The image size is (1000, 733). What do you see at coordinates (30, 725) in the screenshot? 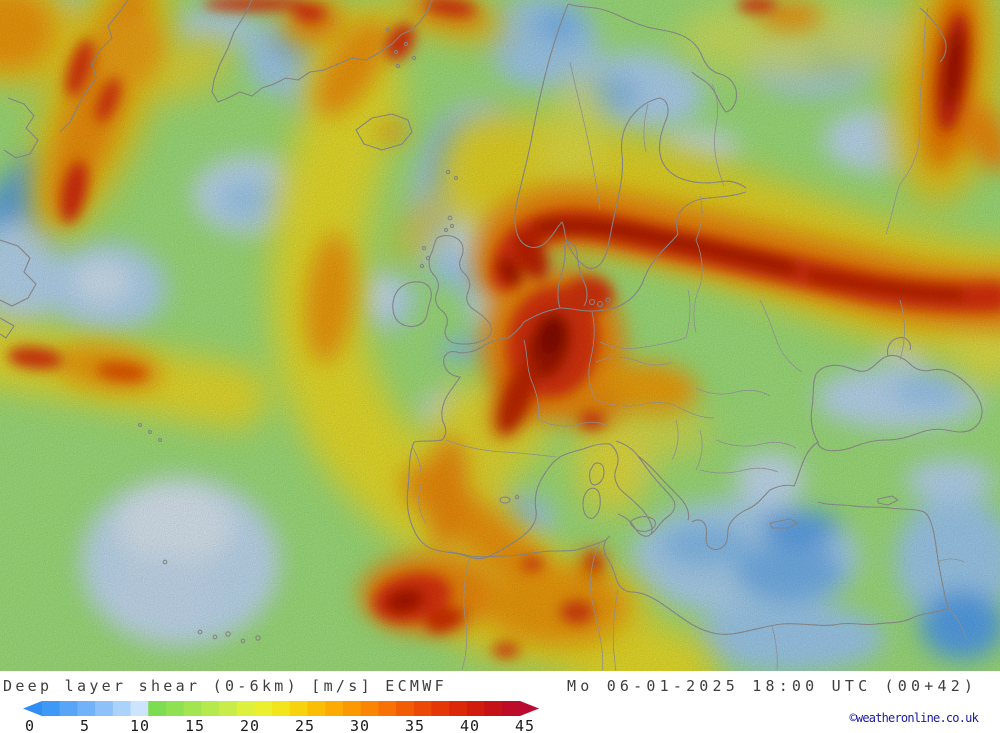
I see `colorbar-tick-label: 0` at bounding box center [30, 725].